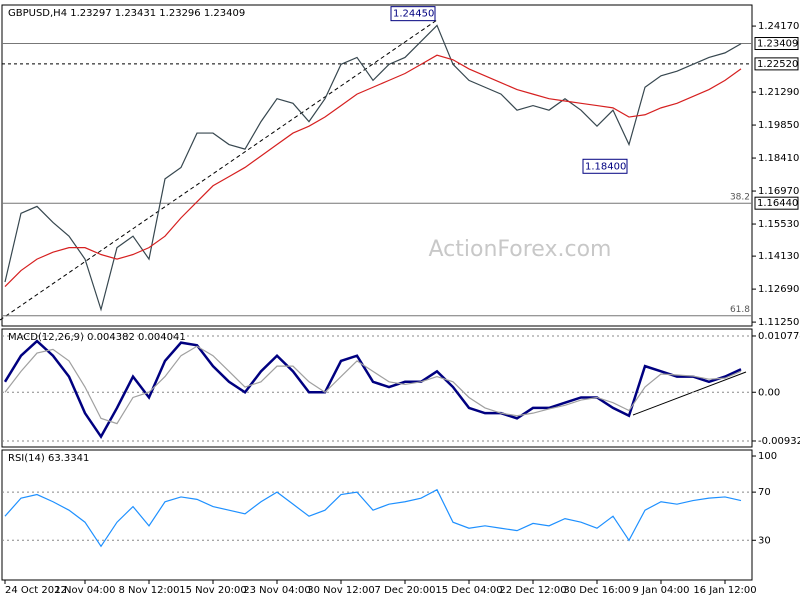  I want to click on fib-label: 38.2, so click(740, 198).